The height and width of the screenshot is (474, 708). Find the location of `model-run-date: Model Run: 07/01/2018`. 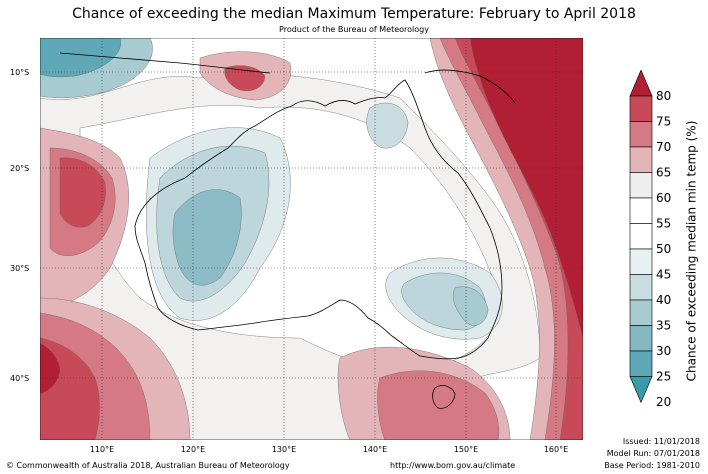

model-run-date: Model Run: 07/01/2018 is located at coordinates (653, 453).